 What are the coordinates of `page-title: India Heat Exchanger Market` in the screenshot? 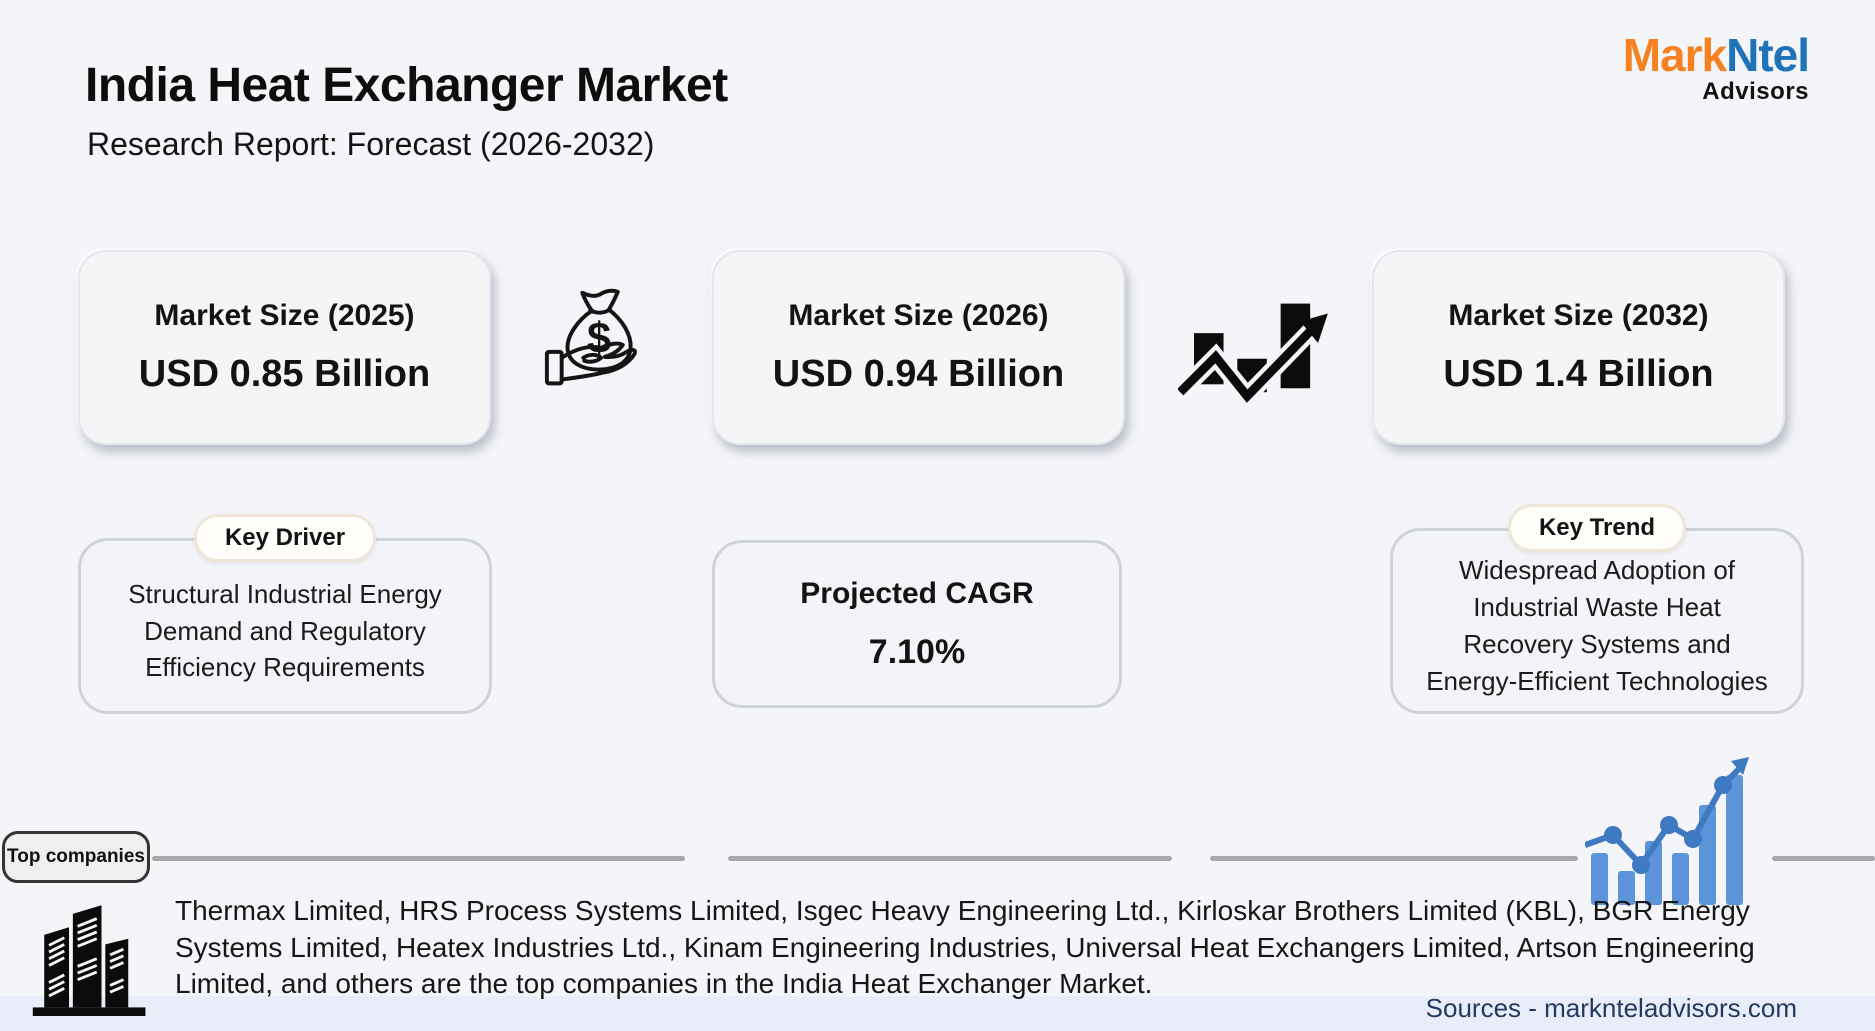 It's located at (406, 85).